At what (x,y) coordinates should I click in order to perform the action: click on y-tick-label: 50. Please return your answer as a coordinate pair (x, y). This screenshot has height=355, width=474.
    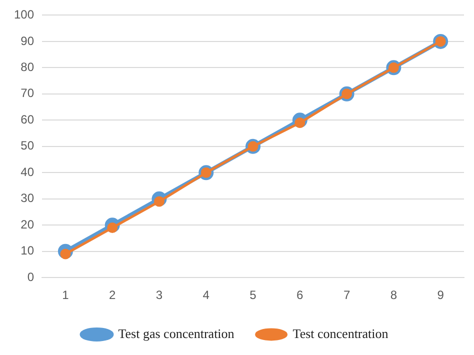
    Looking at the image, I should click on (27, 145).